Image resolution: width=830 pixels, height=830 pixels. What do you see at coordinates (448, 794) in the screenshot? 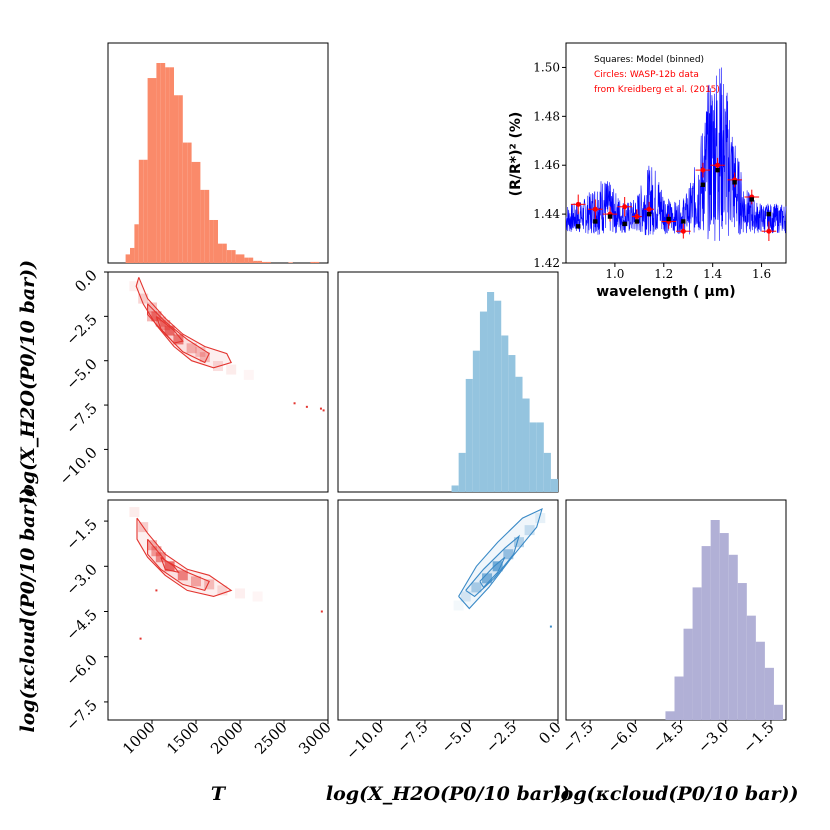
I see `x-axis-label-water: log(X_H2O(P0/10 bar))` at bounding box center [448, 794].